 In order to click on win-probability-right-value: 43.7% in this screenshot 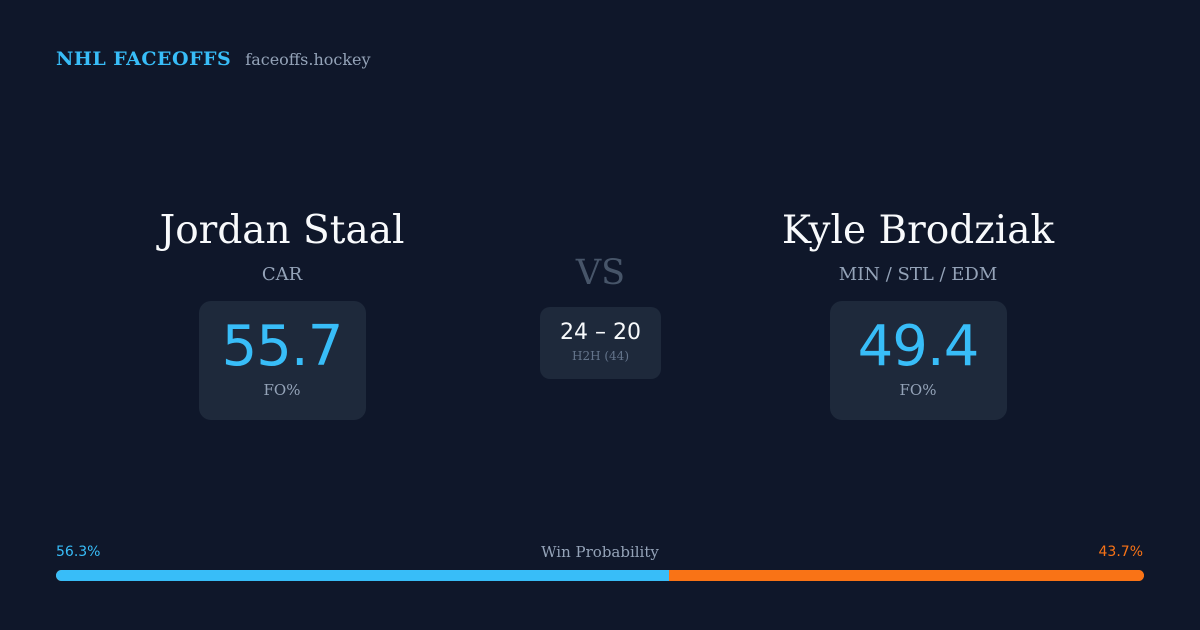, I will do `click(1120, 552)`.